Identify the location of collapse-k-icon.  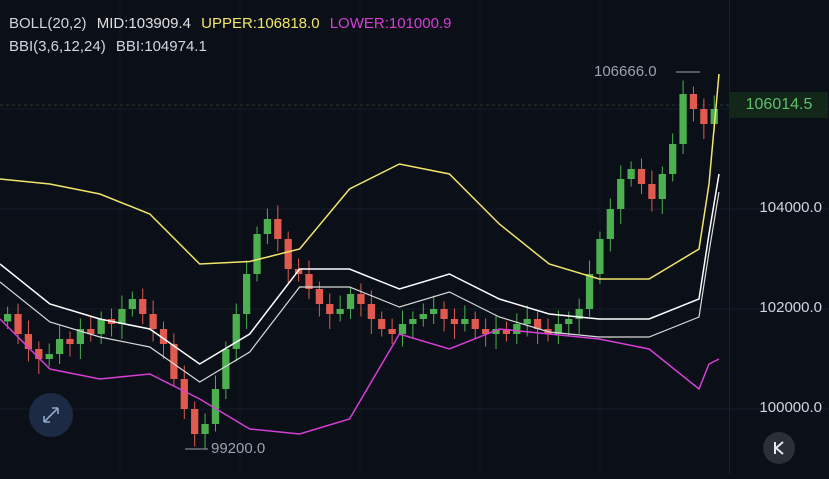
(779, 448).